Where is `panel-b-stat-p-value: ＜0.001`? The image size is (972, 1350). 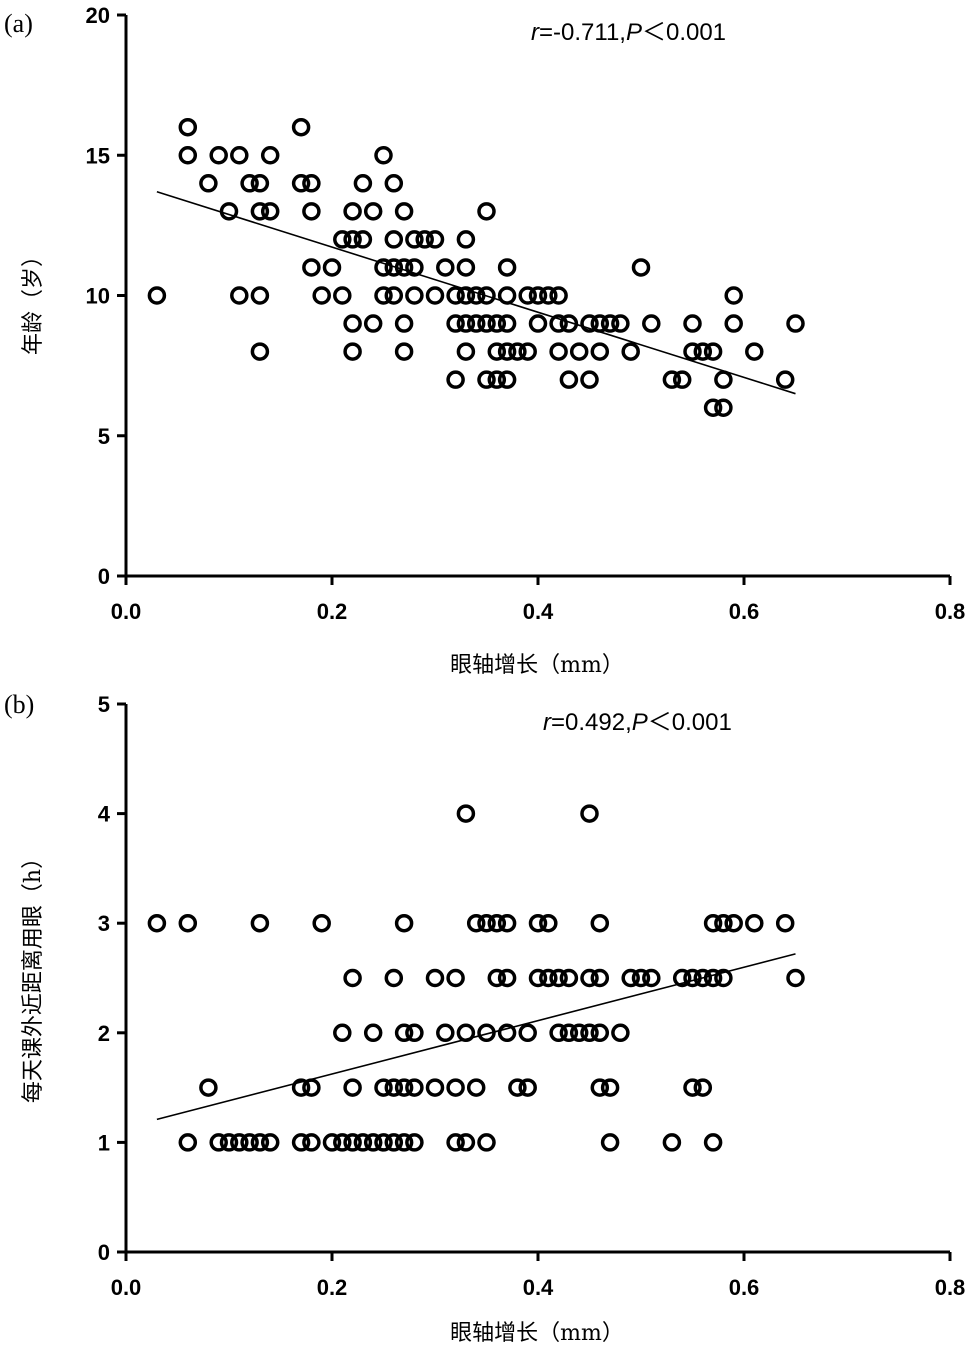 panel-b-stat-p-value: ＜0.001 is located at coordinates (690, 722).